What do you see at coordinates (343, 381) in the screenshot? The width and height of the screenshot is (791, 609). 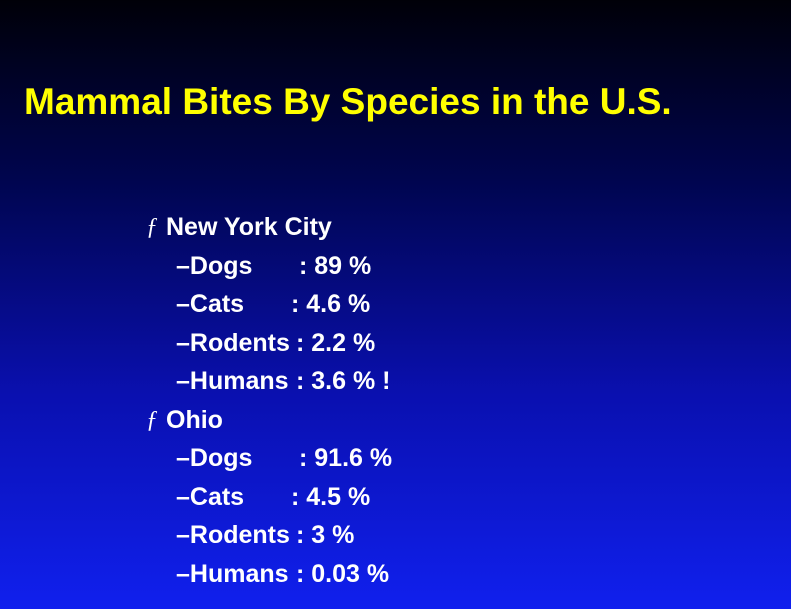 I see `stat-value: : 3.6 % !` at bounding box center [343, 381].